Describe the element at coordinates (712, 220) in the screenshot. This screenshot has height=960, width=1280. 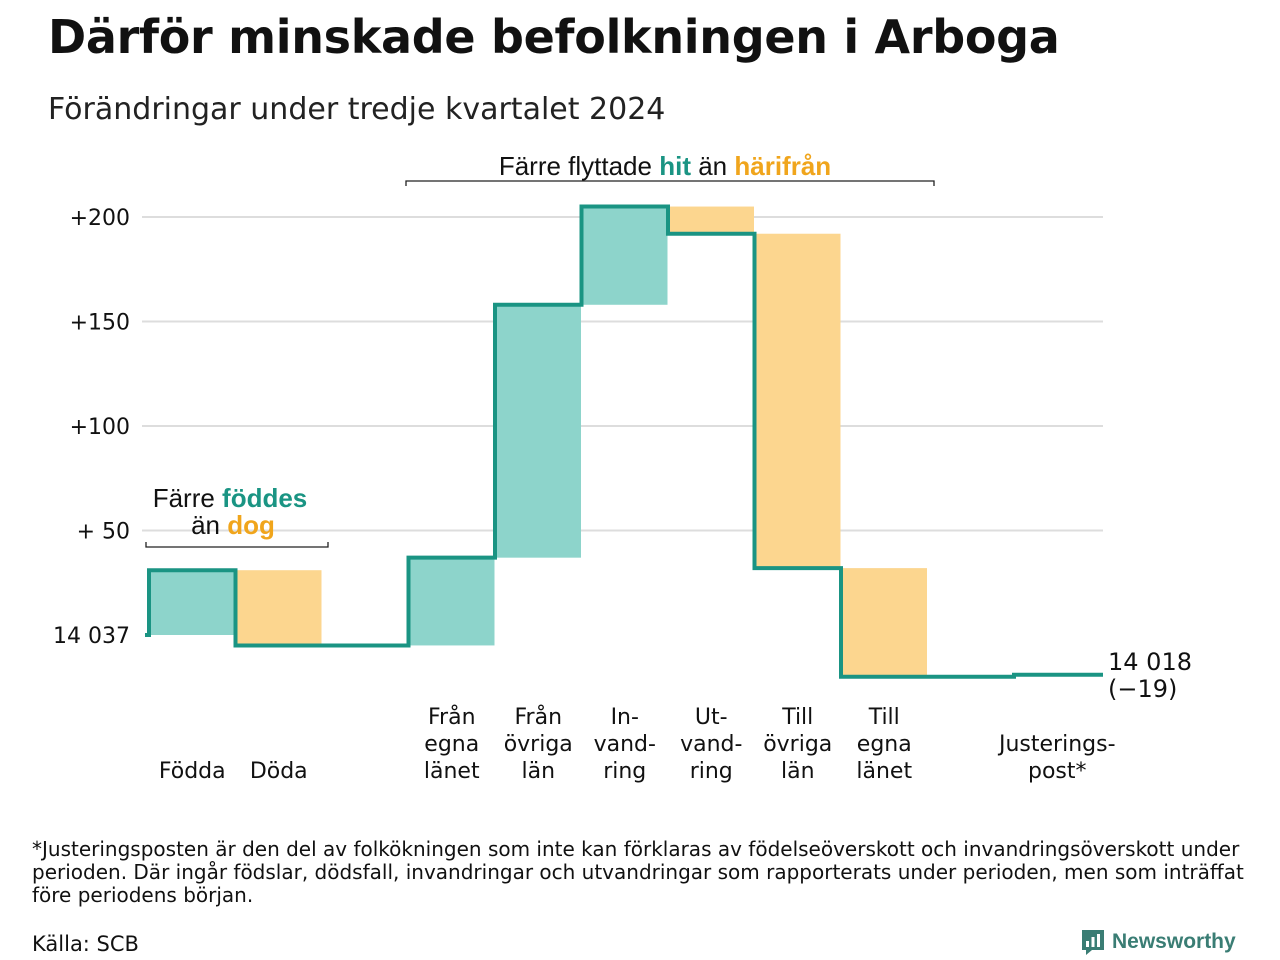
I see `bar-utvandring` at that location.